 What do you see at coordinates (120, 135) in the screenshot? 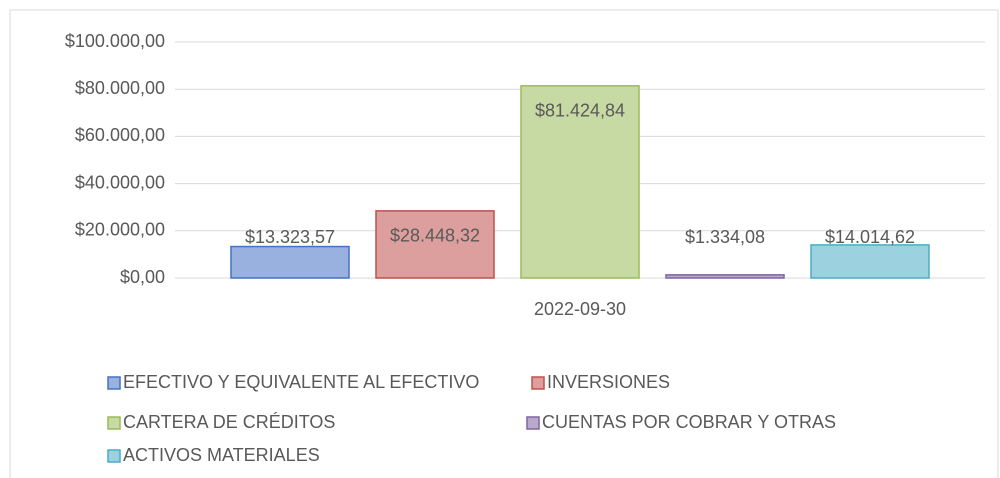
I see `y-tick-label: $60.000,00` at bounding box center [120, 135].